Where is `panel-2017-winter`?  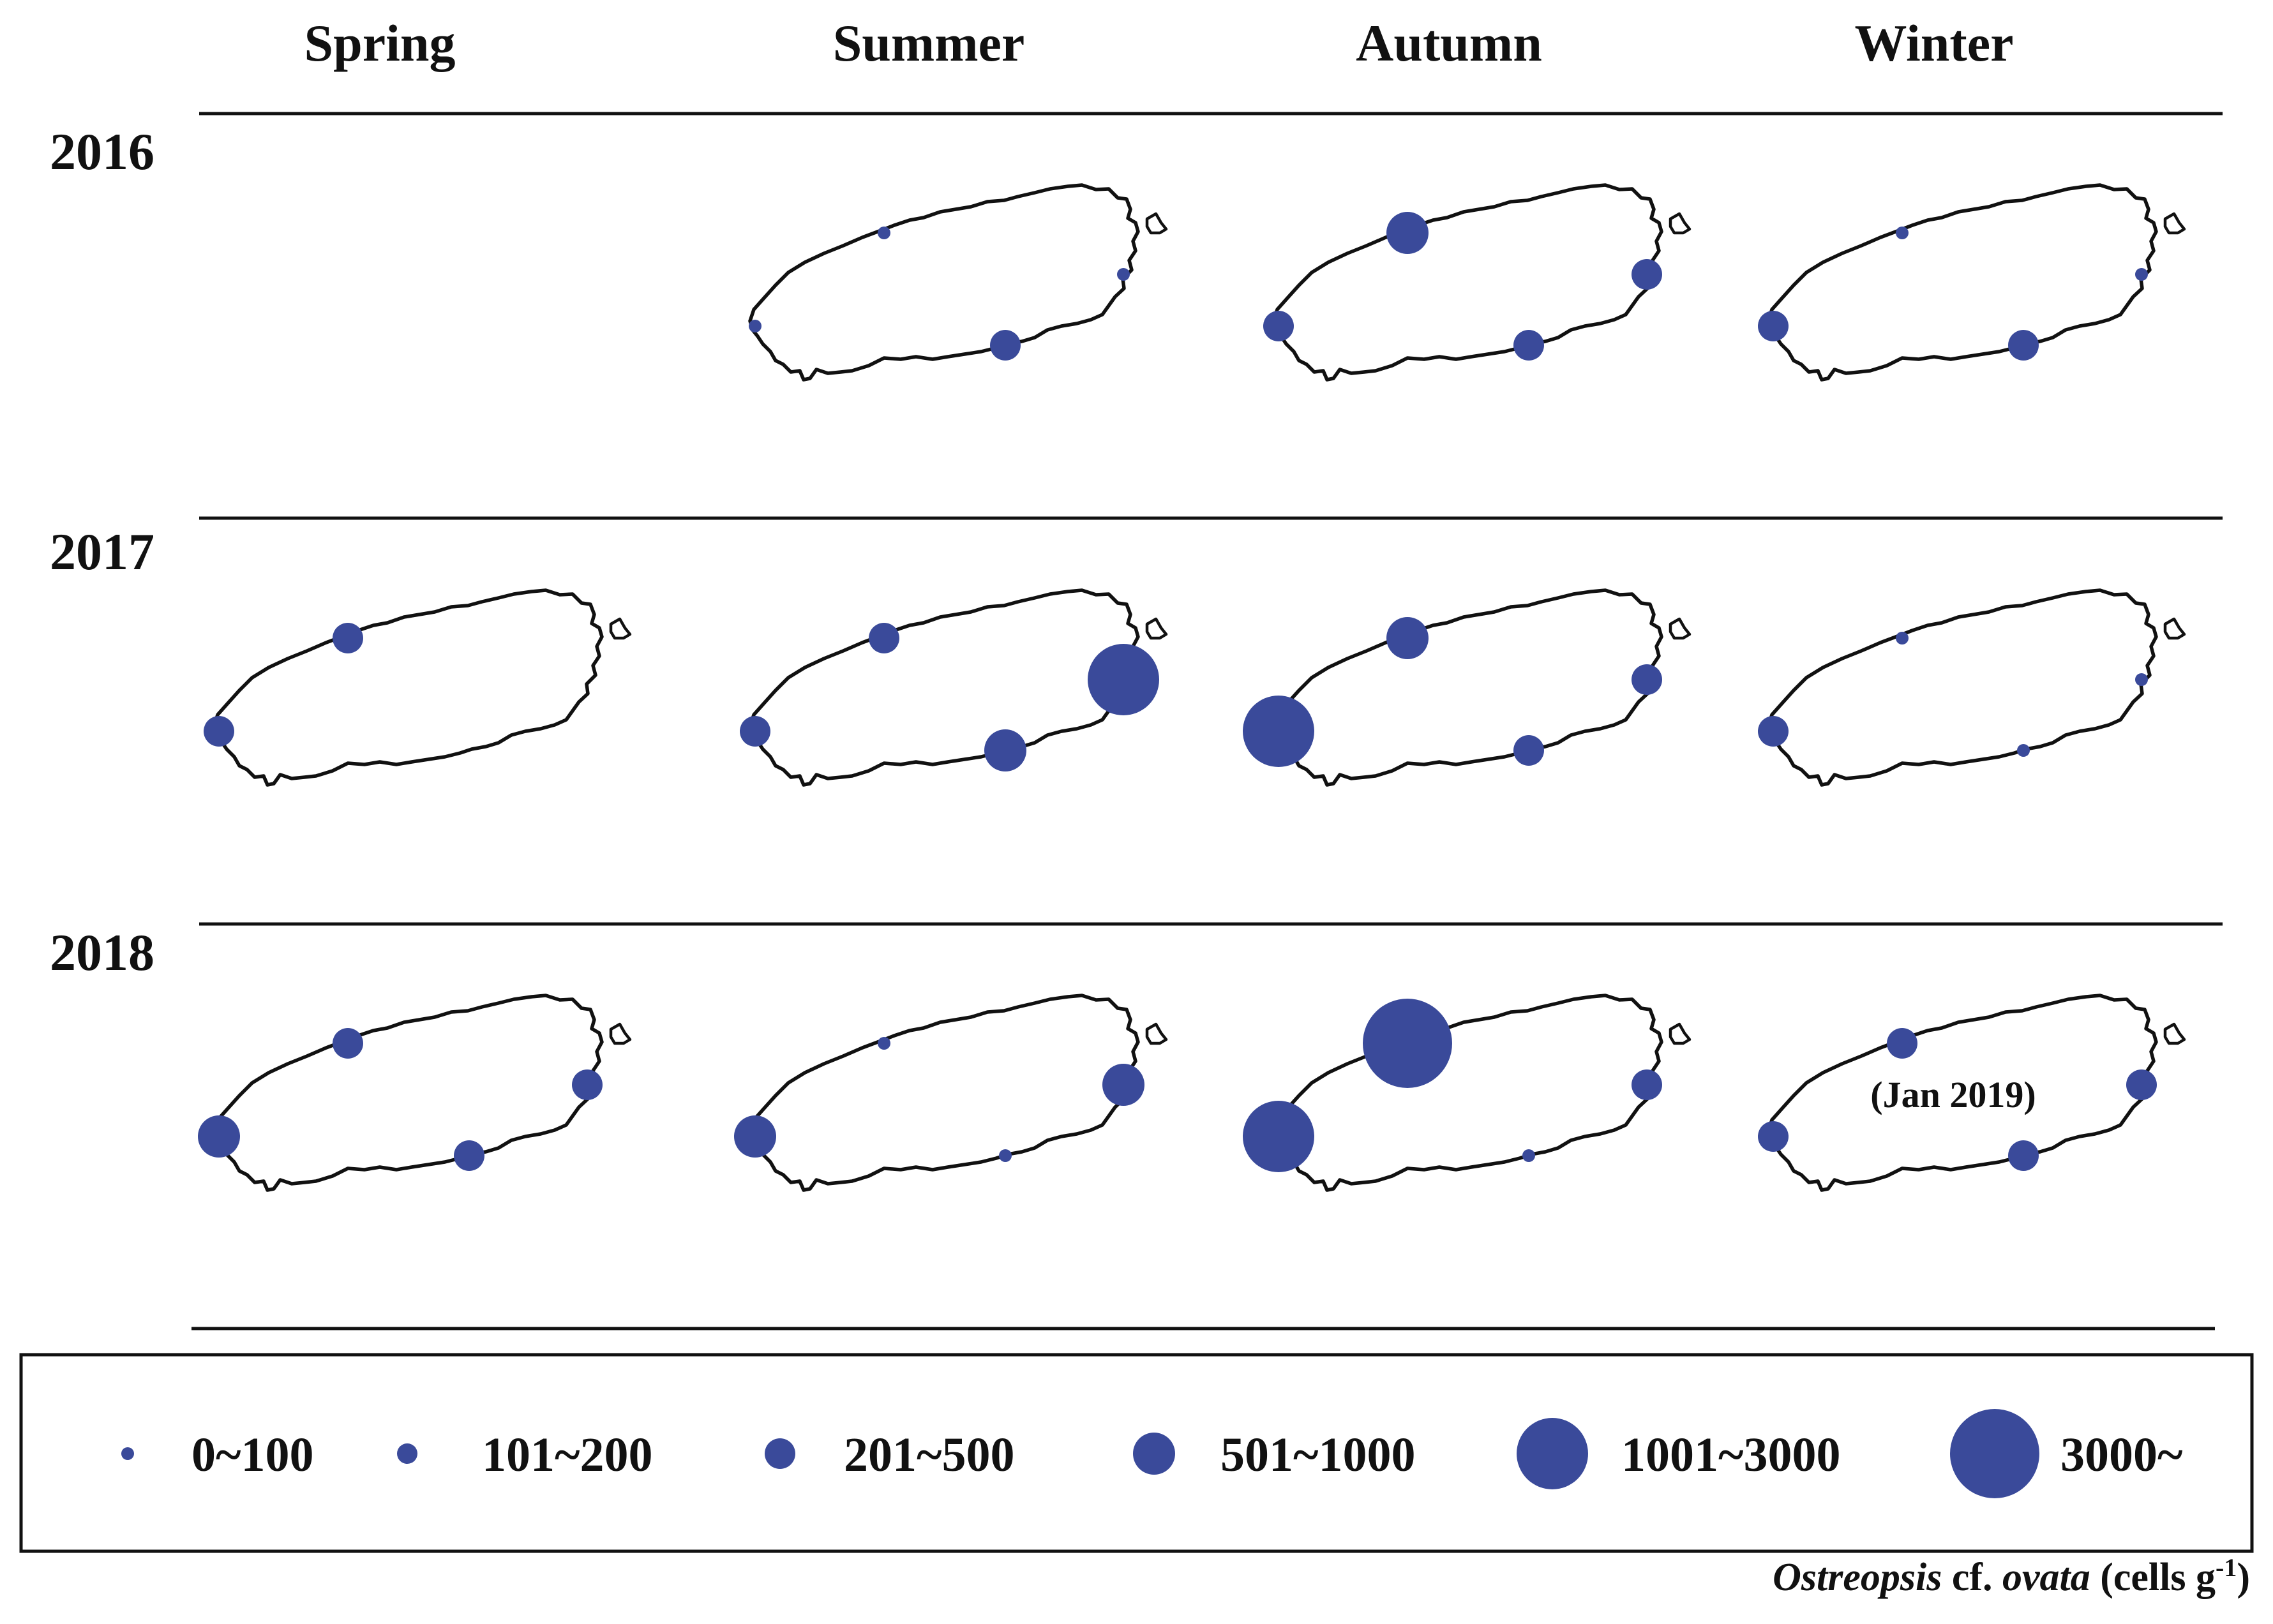
panel-2017-winter is located at coordinates (1972, 687).